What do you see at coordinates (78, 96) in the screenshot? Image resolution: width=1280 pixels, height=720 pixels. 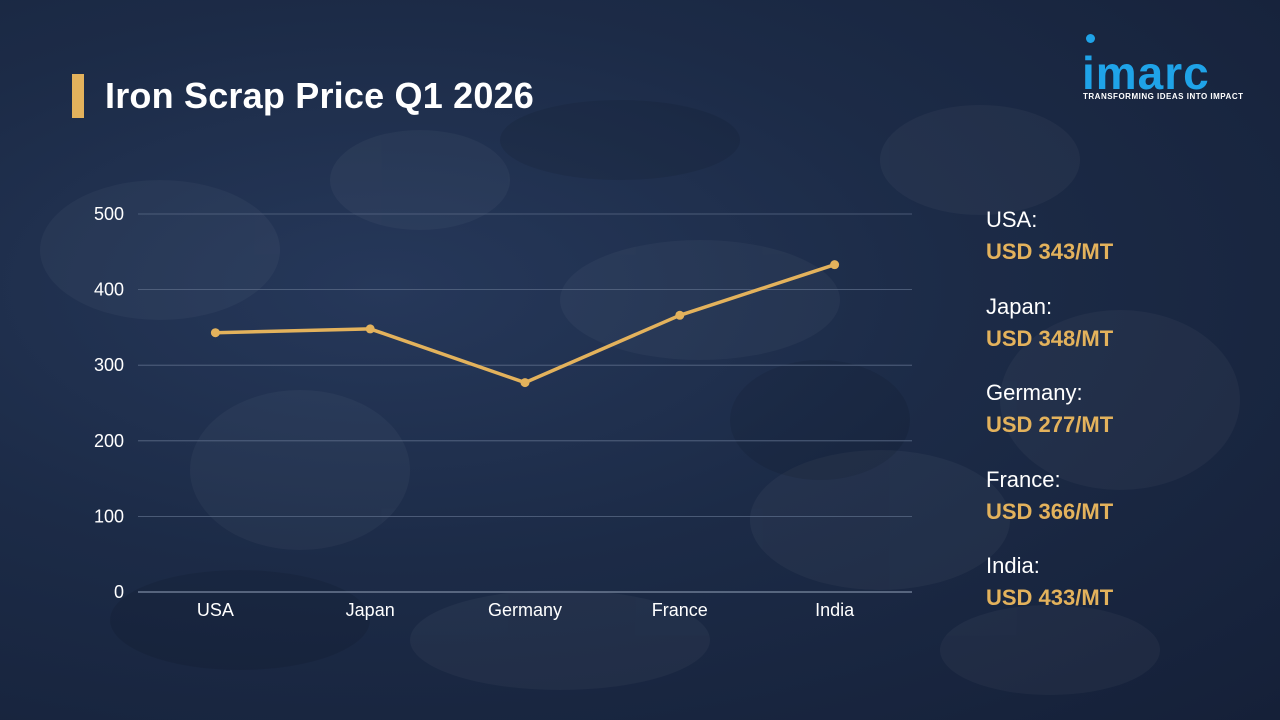 I see `title-accent-bar` at bounding box center [78, 96].